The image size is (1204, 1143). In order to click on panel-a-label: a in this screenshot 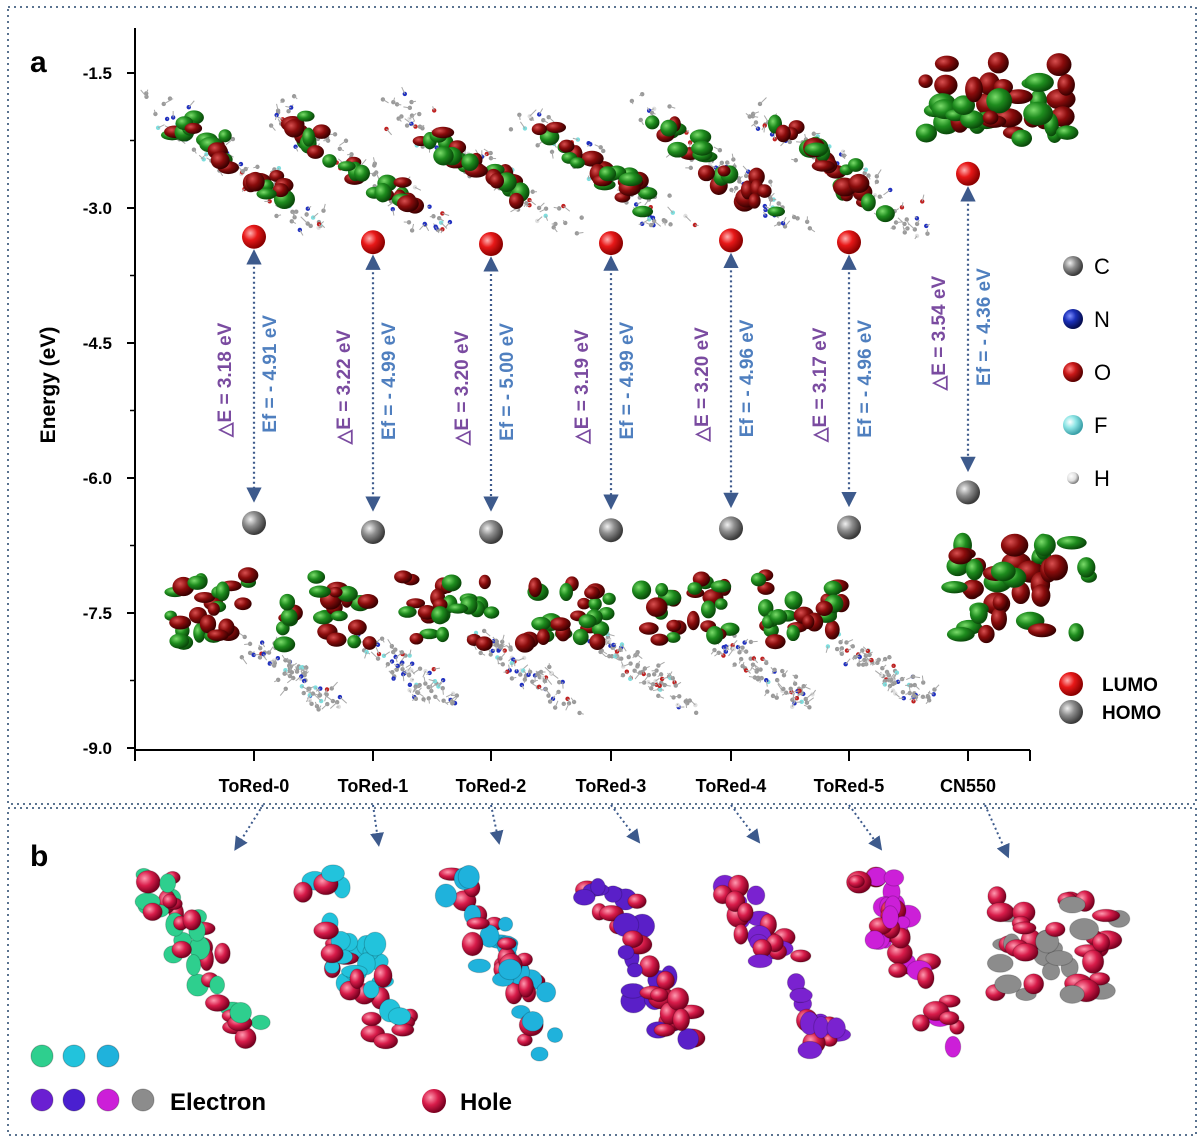, I will do `click(38, 62)`.